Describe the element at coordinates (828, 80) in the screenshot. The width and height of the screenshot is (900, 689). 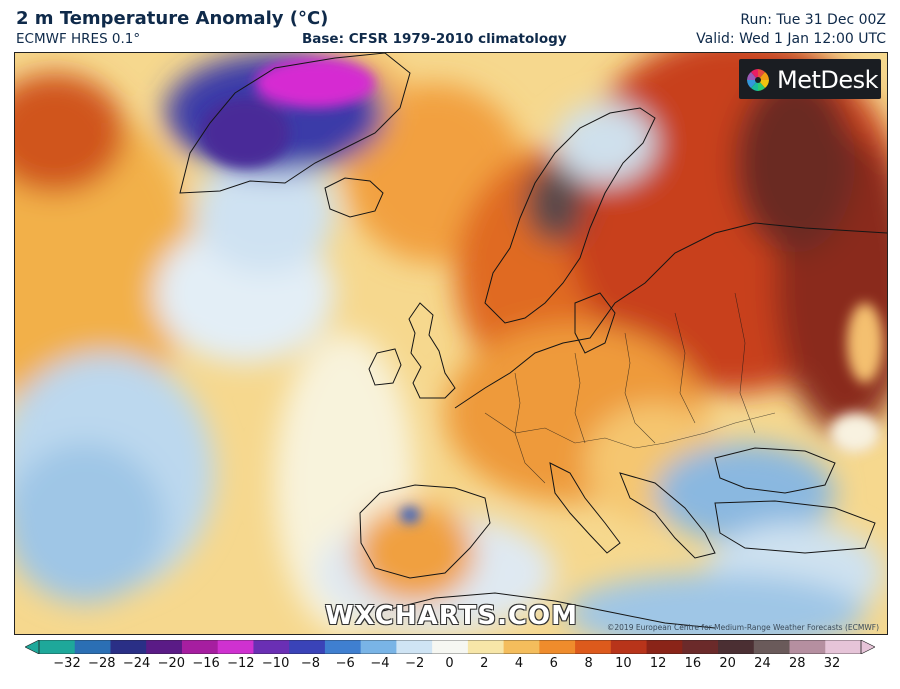
I see `metdesk-logo-text: MetDesk` at that location.